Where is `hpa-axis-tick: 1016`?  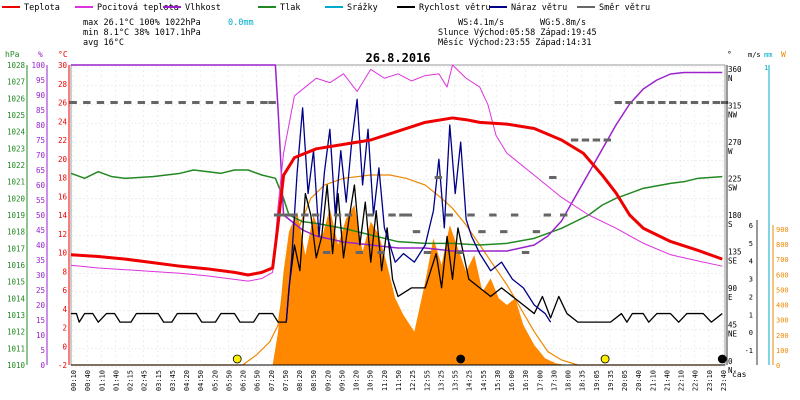
hpa-axis-tick: 1016 is located at coordinates (16, 265).